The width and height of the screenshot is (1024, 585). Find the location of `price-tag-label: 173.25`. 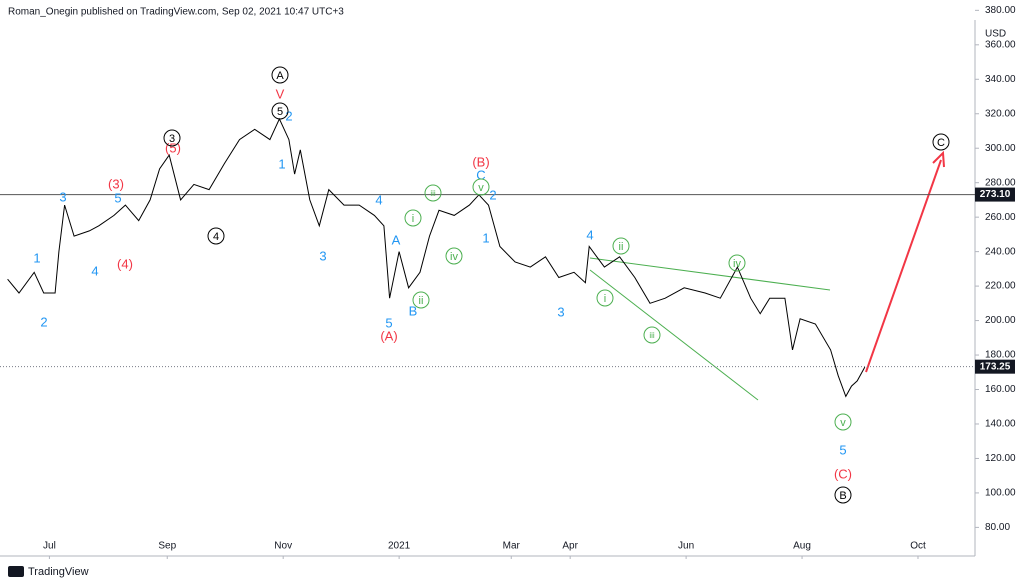

price-tag-label: 173.25 is located at coordinates (995, 366).